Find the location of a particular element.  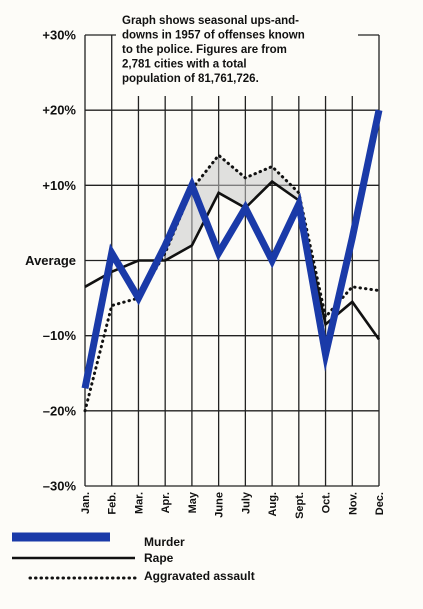

y-axis: +30% +20% +10% Average –10% –20% –30% is located at coordinates (50, 261).